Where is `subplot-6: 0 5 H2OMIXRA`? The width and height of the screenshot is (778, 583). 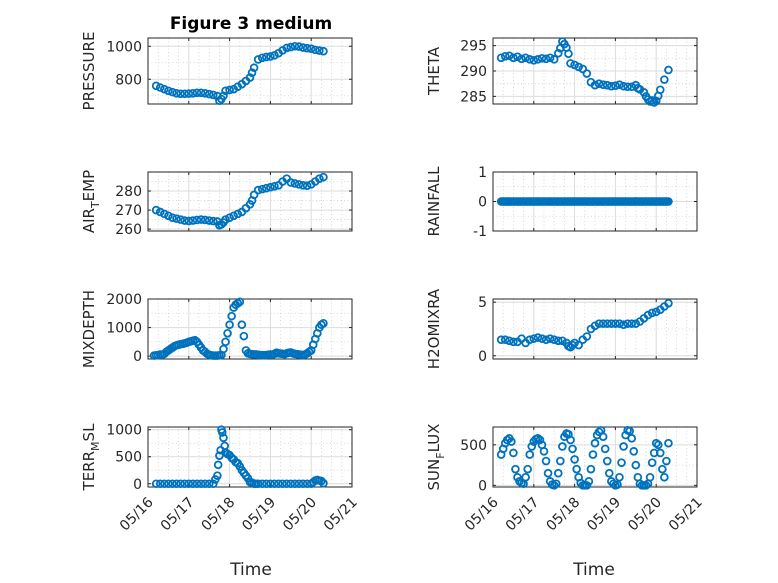
subplot-6: 0 5 H2OMIXRA is located at coordinates (561, 328).